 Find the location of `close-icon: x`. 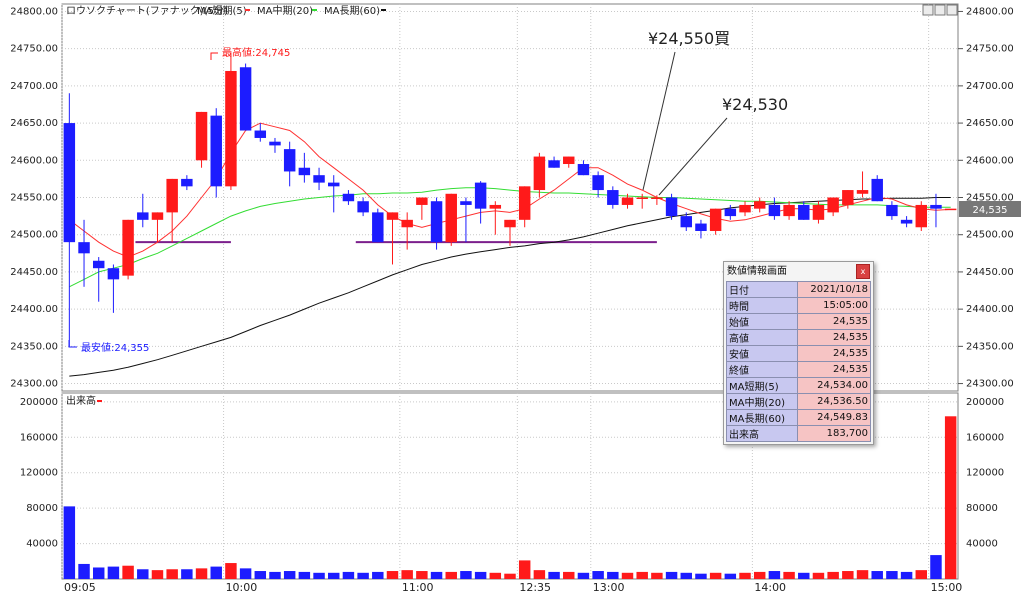

close-icon: x is located at coordinates (863, 271).